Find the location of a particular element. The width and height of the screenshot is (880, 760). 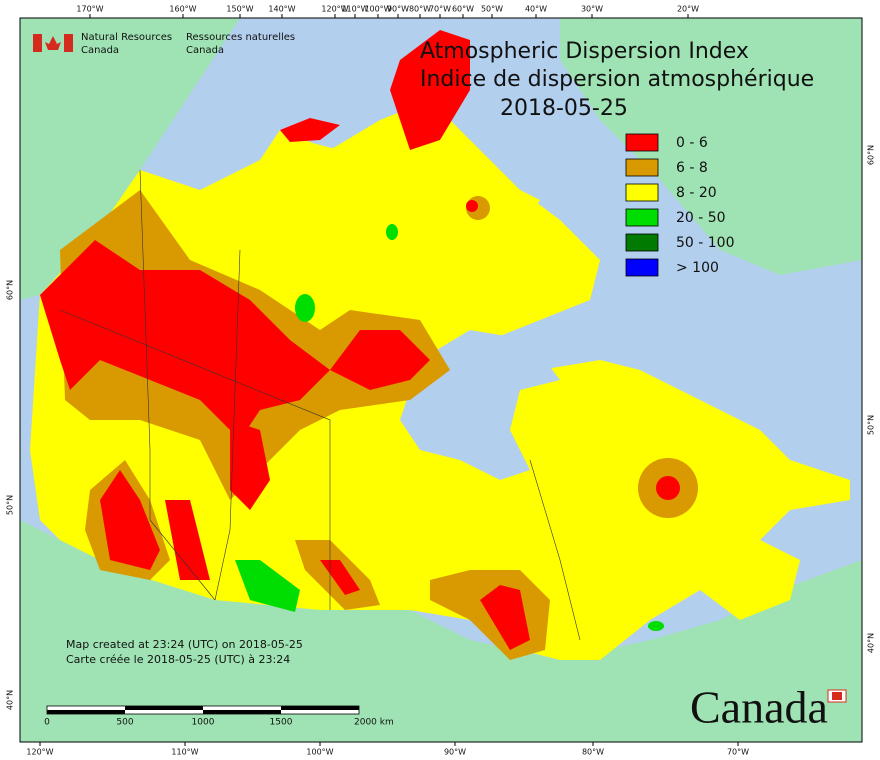

longitude-label: 170°W is located at coordinates (89, 9).